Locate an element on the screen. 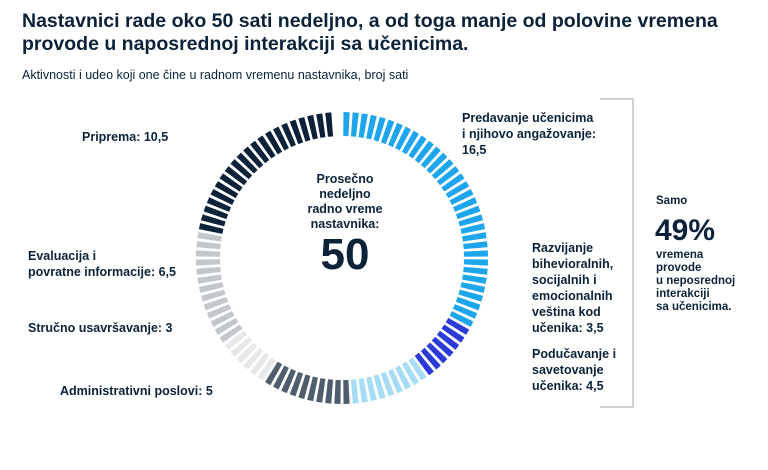 The image size is (768, 470). side-note-percent: 49% is located at coordinates (685, 230).